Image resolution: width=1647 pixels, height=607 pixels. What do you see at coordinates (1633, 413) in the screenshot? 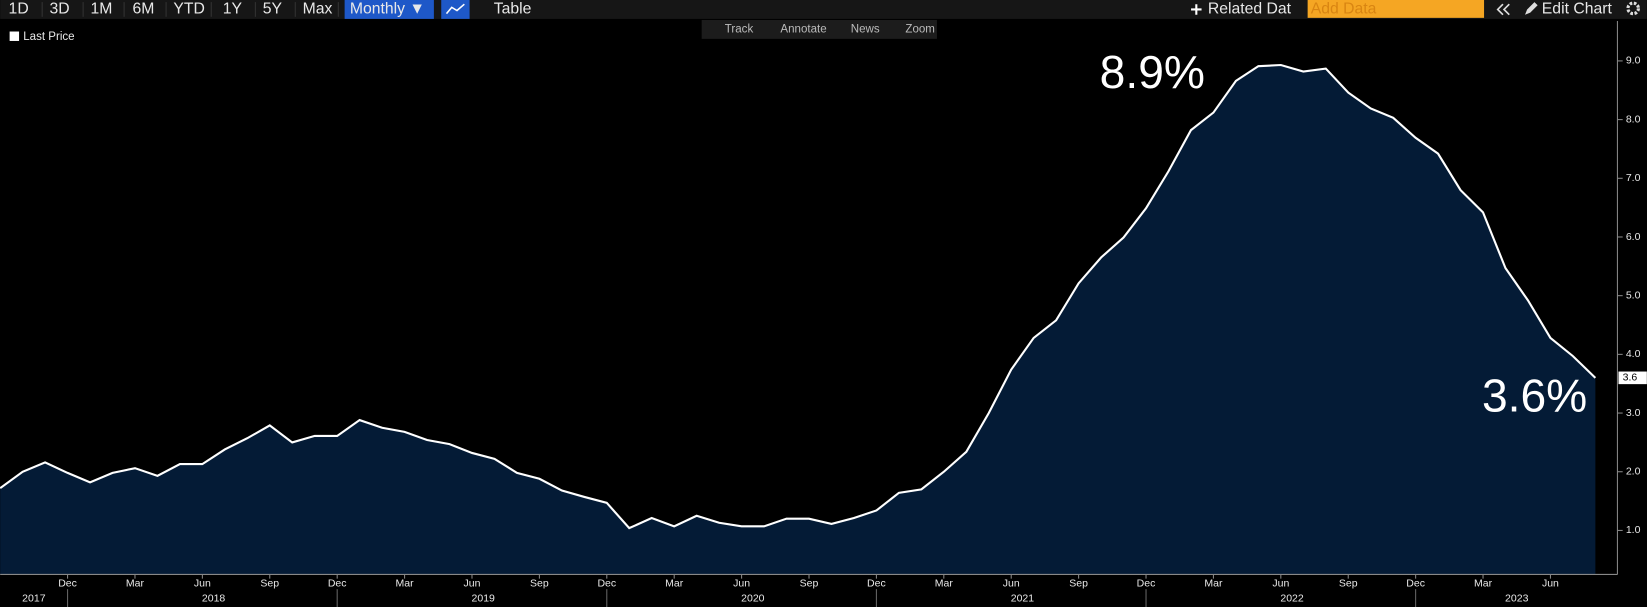
I see `y-tick-label: 3.0` at bounding box center [1633, 413].